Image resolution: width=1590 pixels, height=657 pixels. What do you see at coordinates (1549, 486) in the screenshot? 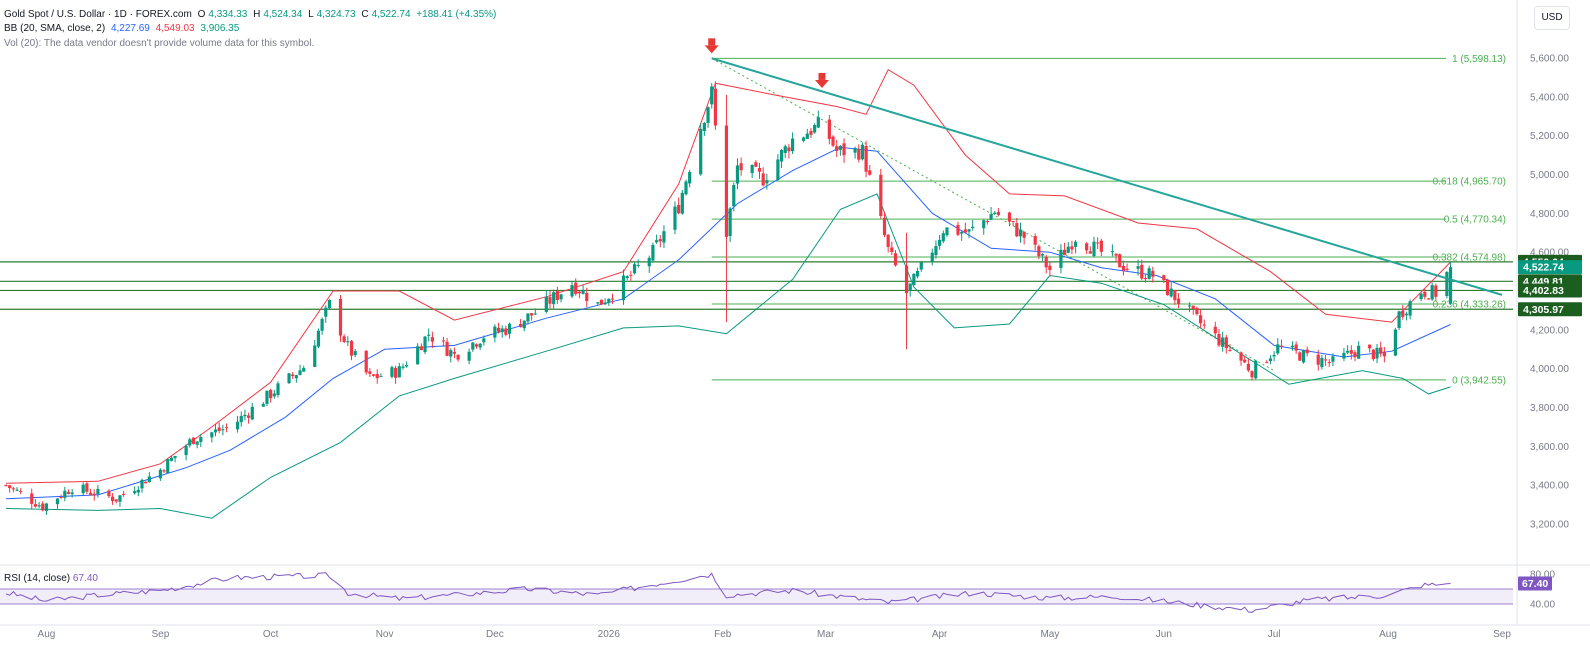
I see `price-tick-label: 3,400.00` at bounding box center [1549, 486].